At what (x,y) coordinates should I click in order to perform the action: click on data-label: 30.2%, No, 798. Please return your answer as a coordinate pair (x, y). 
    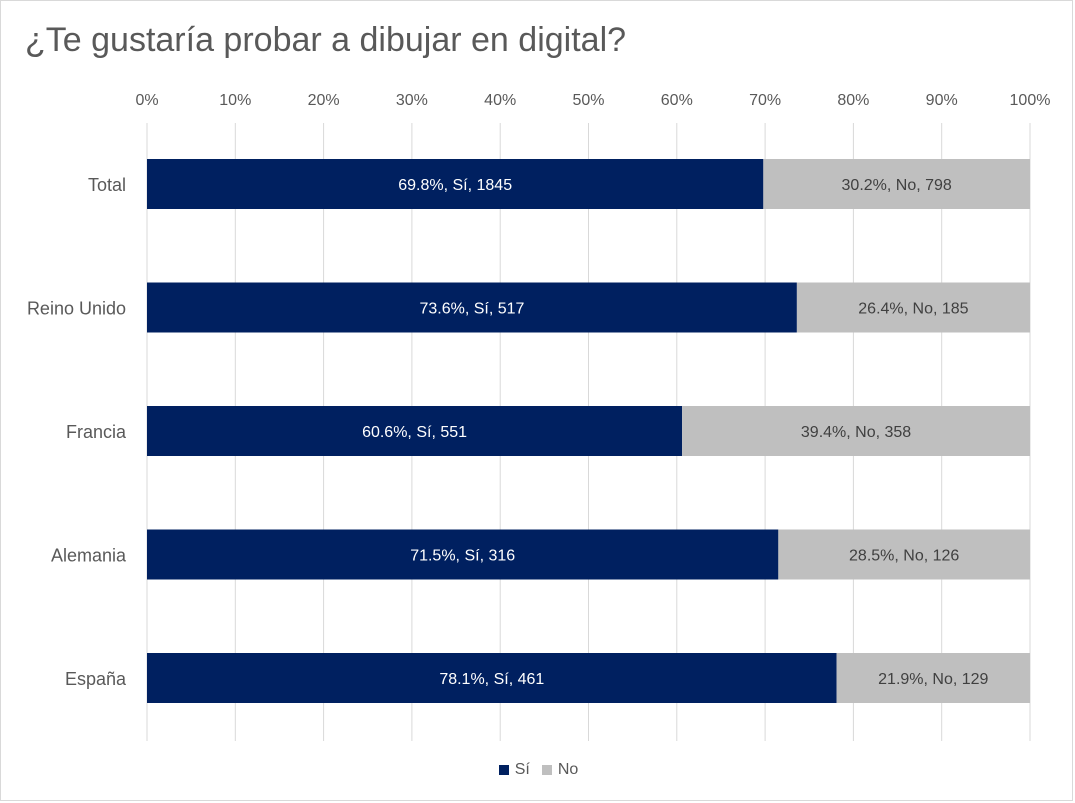
    Looking at the image, I should click on (897, 185).